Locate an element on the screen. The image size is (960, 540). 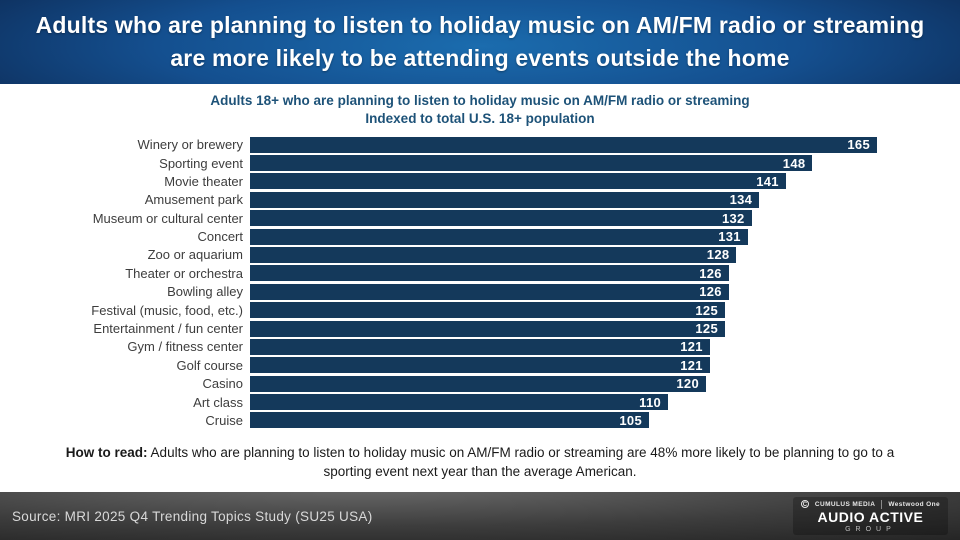
bar-row: Art class 110 is located at coordinates (457, 402).